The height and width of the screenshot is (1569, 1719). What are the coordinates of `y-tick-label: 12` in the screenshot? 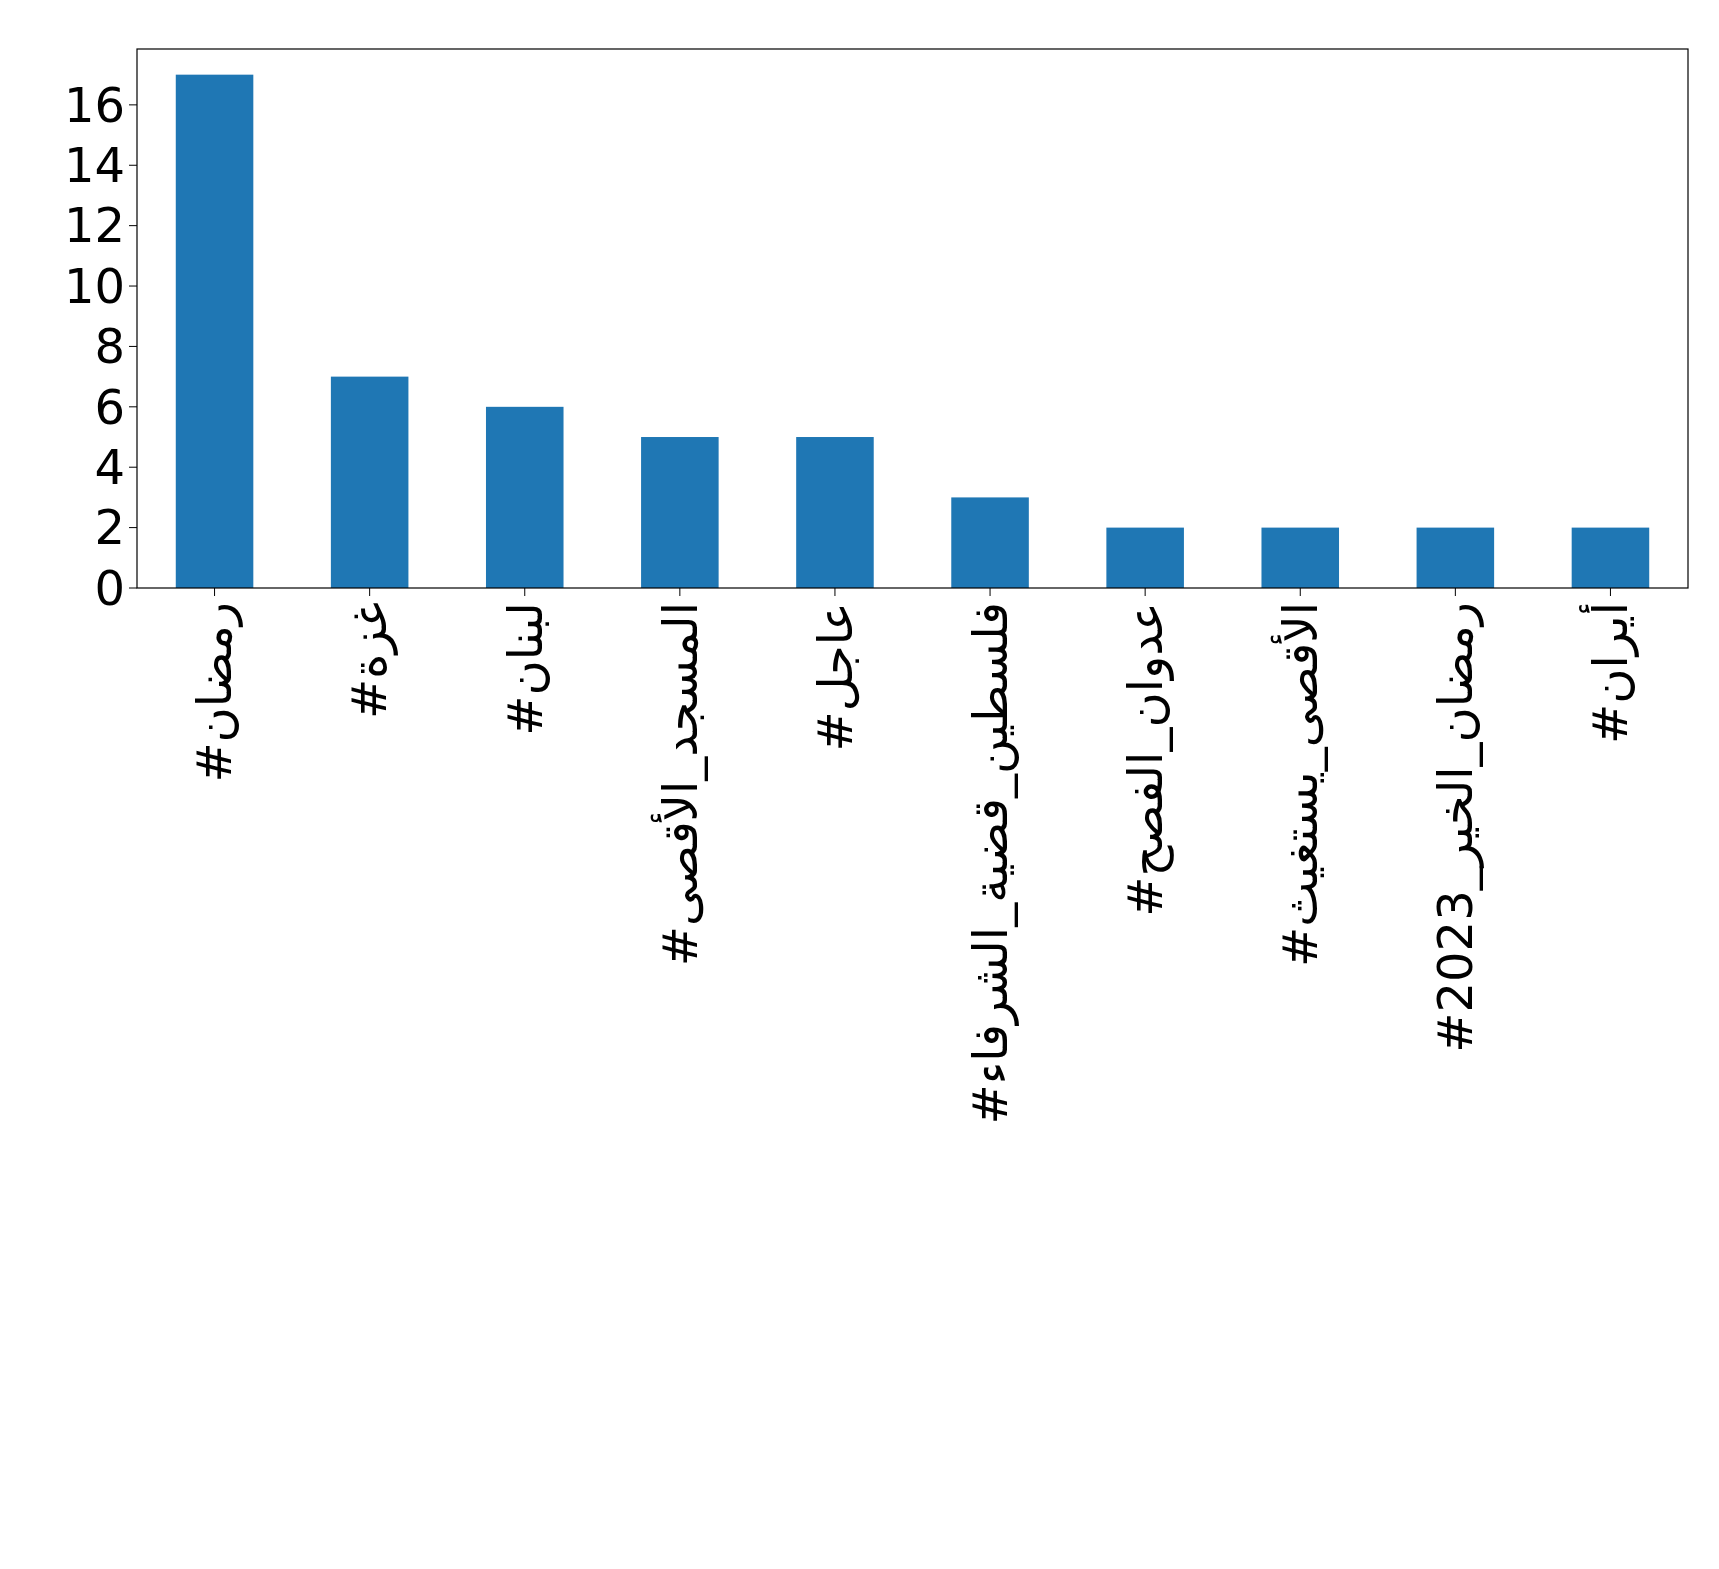 It's located at (94, 225).